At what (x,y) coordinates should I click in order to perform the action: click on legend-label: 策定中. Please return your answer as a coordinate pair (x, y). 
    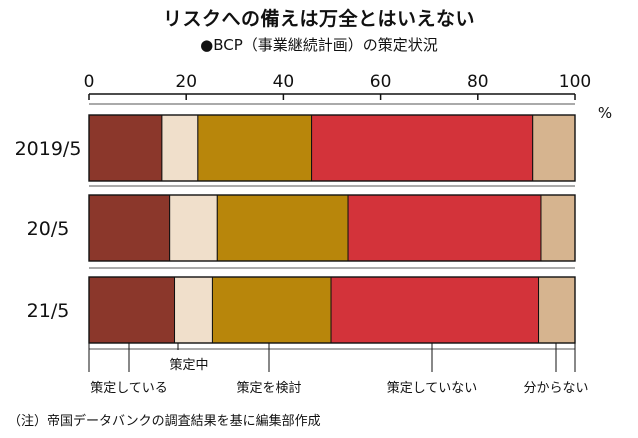
    Looking at the image, I should click on (188, 365).